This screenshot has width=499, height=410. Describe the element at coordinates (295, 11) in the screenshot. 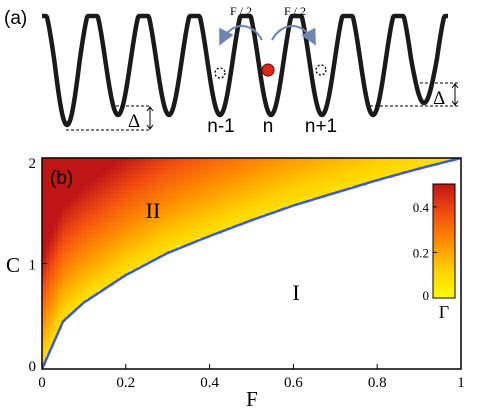

I see `hop-right-label: F / 2` at that location.